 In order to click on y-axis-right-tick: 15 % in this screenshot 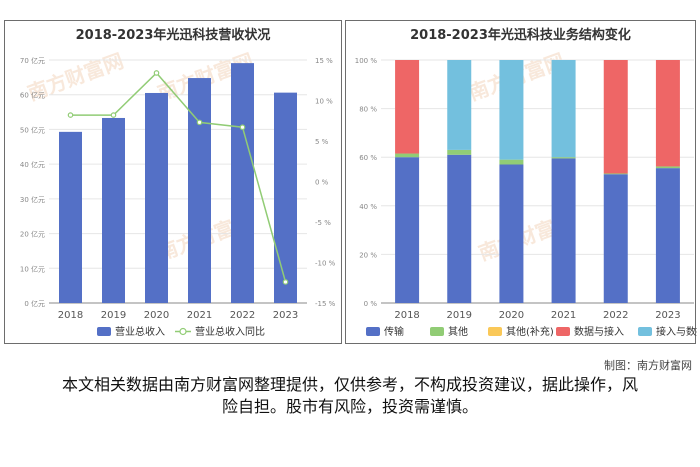, I will do `click(324, 61)`.